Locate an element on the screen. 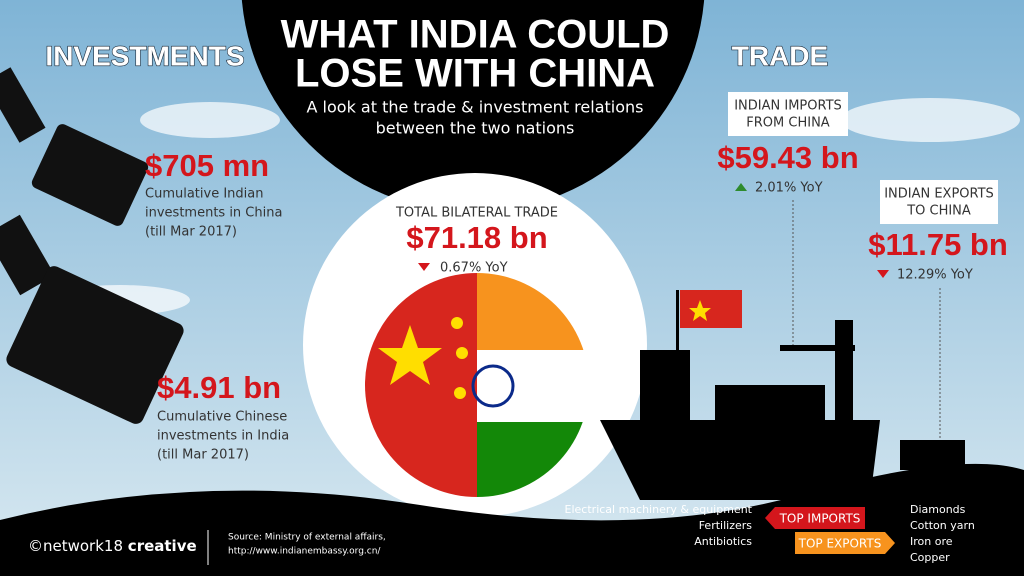  stat-label: Cumulative Chinese is located at coordinates (222, 417).